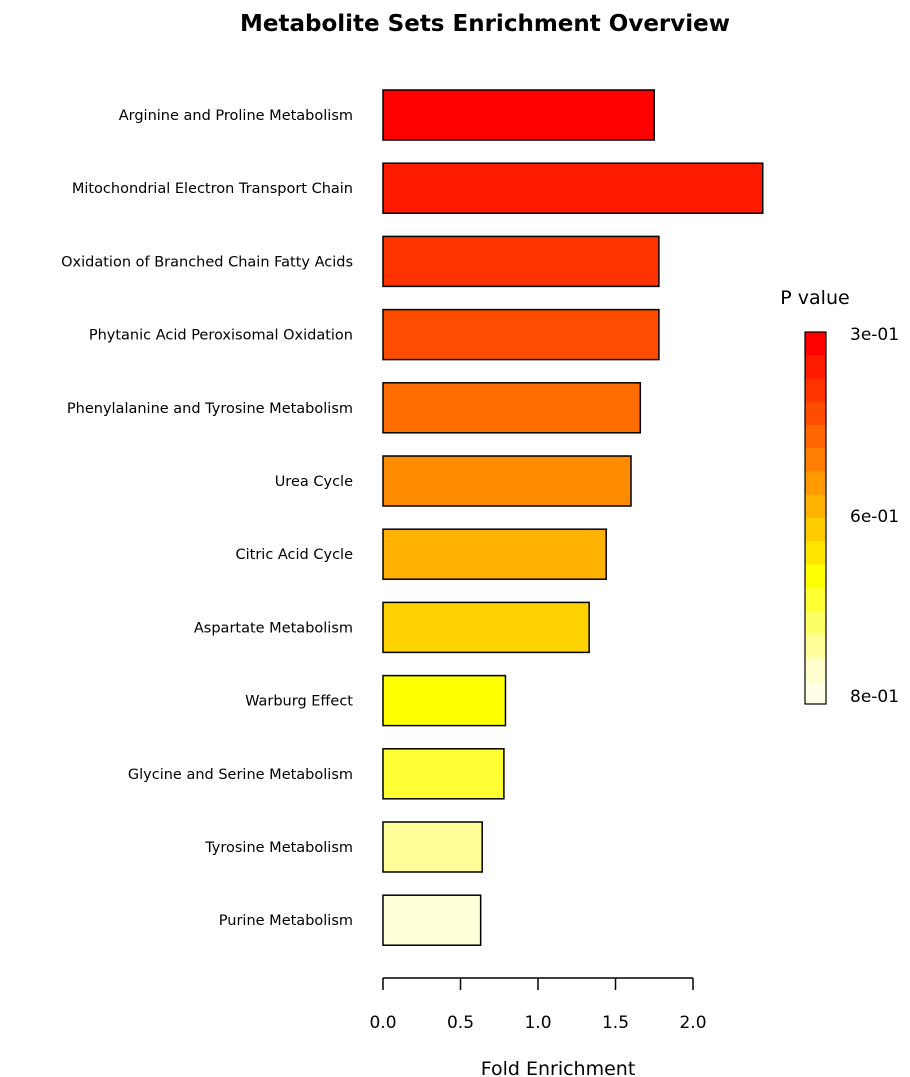 Image resolution: width=910 pixels, height=1077 pixels. Describe the element at coordinates (814, 298) in the screenshot. I see `legend-title: P value` at that location.